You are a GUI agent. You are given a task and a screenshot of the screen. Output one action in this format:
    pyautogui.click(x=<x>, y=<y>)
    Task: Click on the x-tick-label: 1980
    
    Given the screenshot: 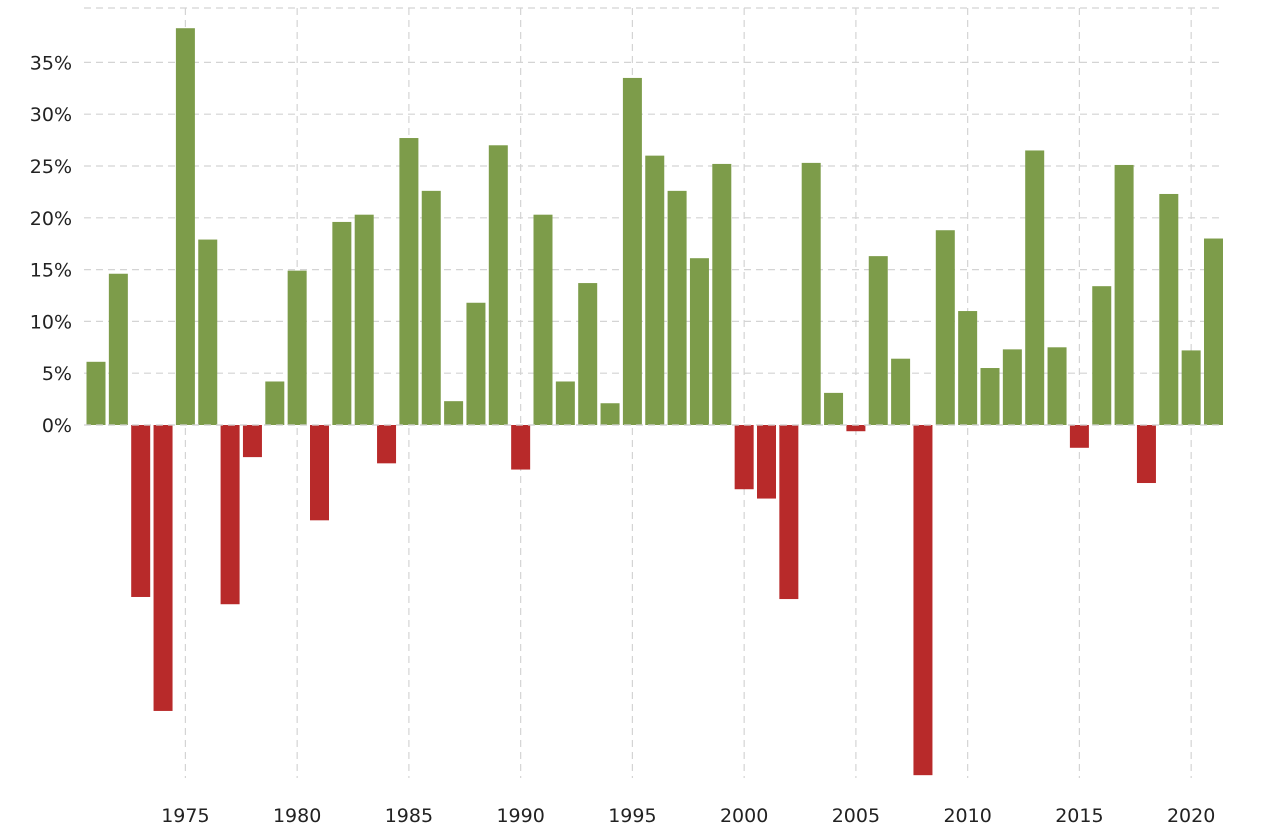 What is the action you would take?
    pyautogui.click(x=297, y=816)
    